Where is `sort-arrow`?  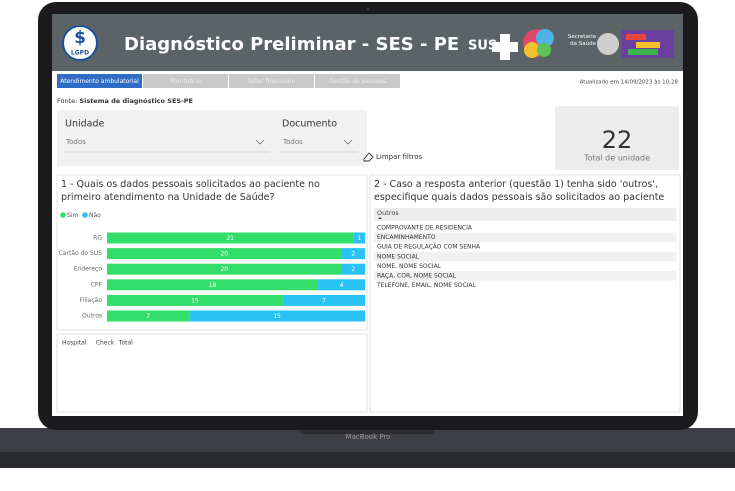
sort-arrow is located at coordinates (380, 218).